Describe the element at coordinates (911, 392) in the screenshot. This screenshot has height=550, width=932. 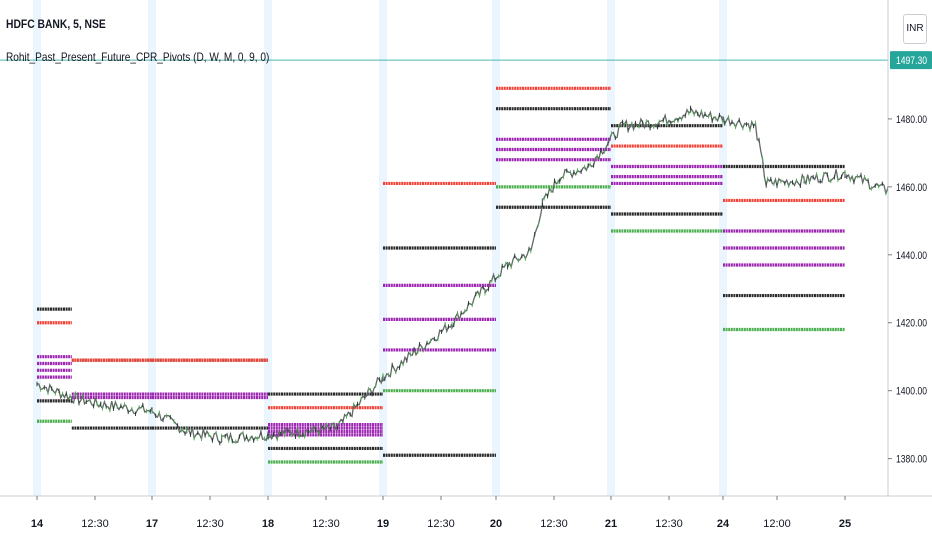
I see `y-tick-label: 1400.00` at that location.